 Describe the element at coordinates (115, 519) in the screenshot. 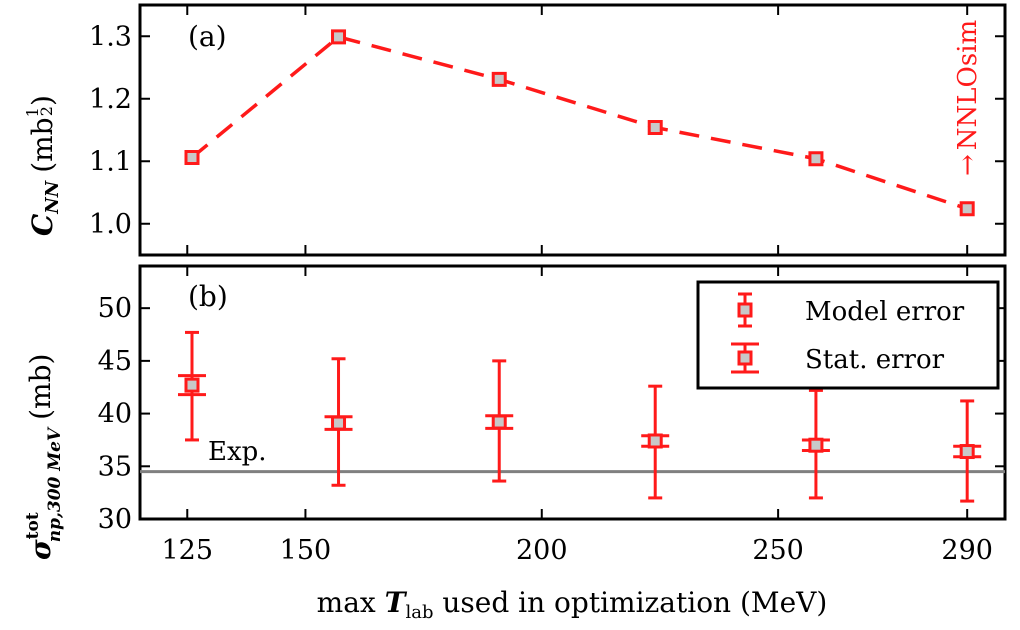

I see `panel-b-y-tick-label: 30` at that location.